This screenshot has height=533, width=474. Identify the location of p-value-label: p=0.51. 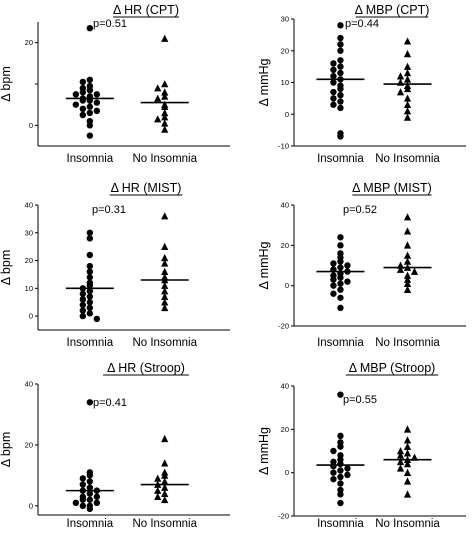
(110, 24).